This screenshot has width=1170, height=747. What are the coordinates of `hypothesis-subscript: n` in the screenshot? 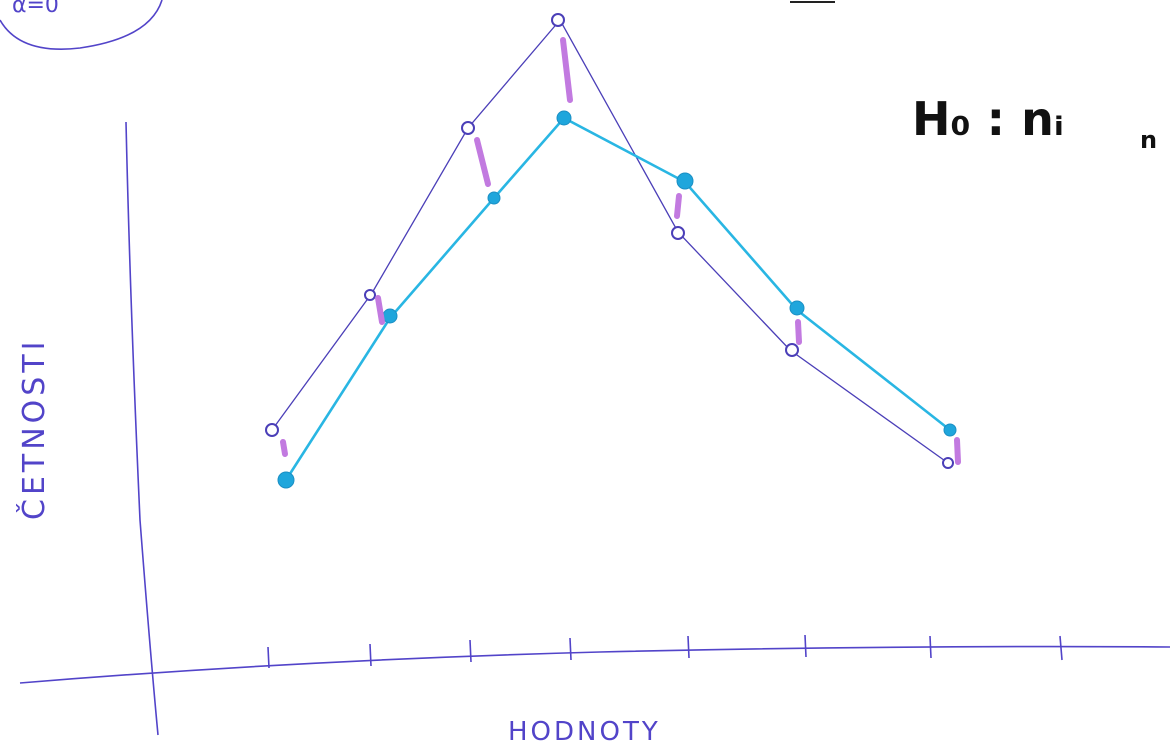 It's located at (1148, 140).